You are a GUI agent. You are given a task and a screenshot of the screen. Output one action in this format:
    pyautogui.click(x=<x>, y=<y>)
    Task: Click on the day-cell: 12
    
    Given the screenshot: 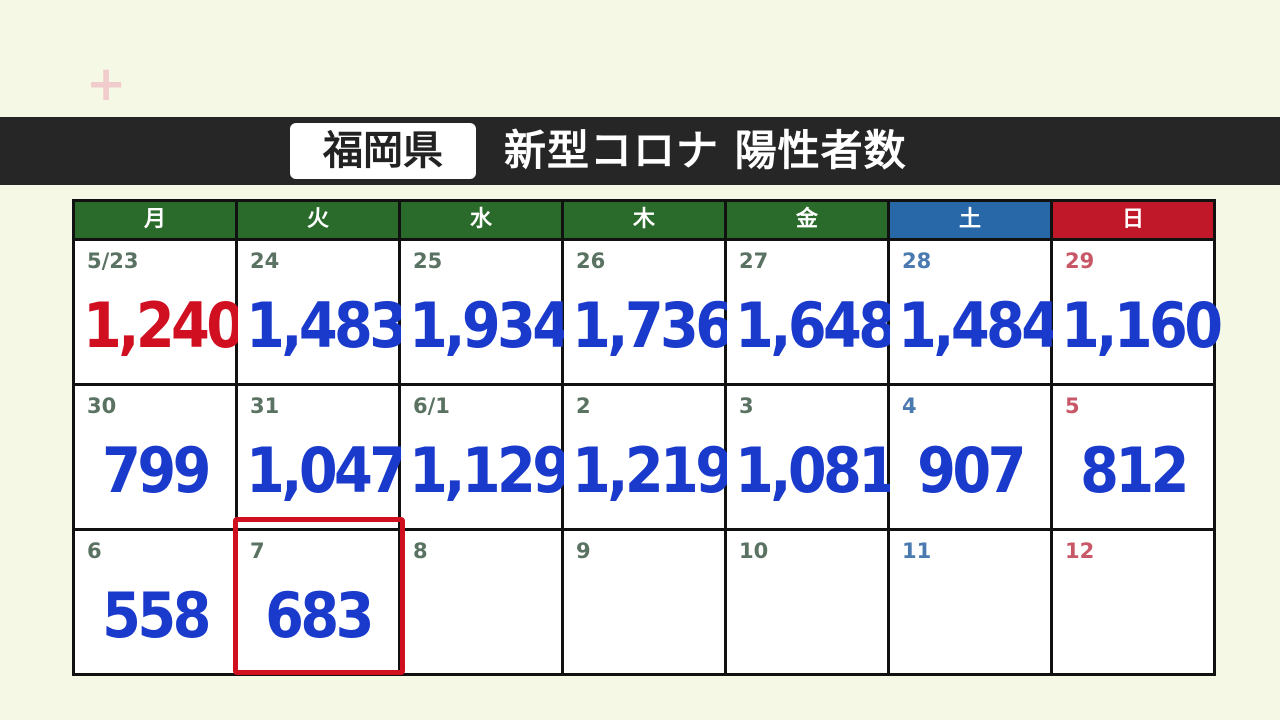 What is the action you would take?
    pyautogui.click(x=1133, y=602)
    